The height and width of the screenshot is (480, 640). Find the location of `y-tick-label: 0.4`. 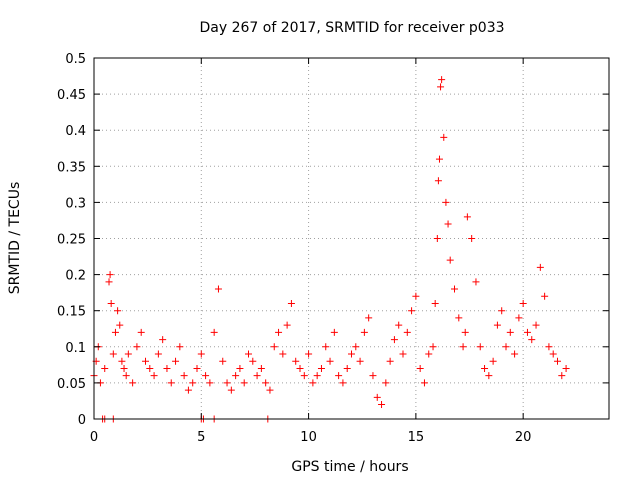

y-tick-label: 0.4 is located at coordinates (75, 131).